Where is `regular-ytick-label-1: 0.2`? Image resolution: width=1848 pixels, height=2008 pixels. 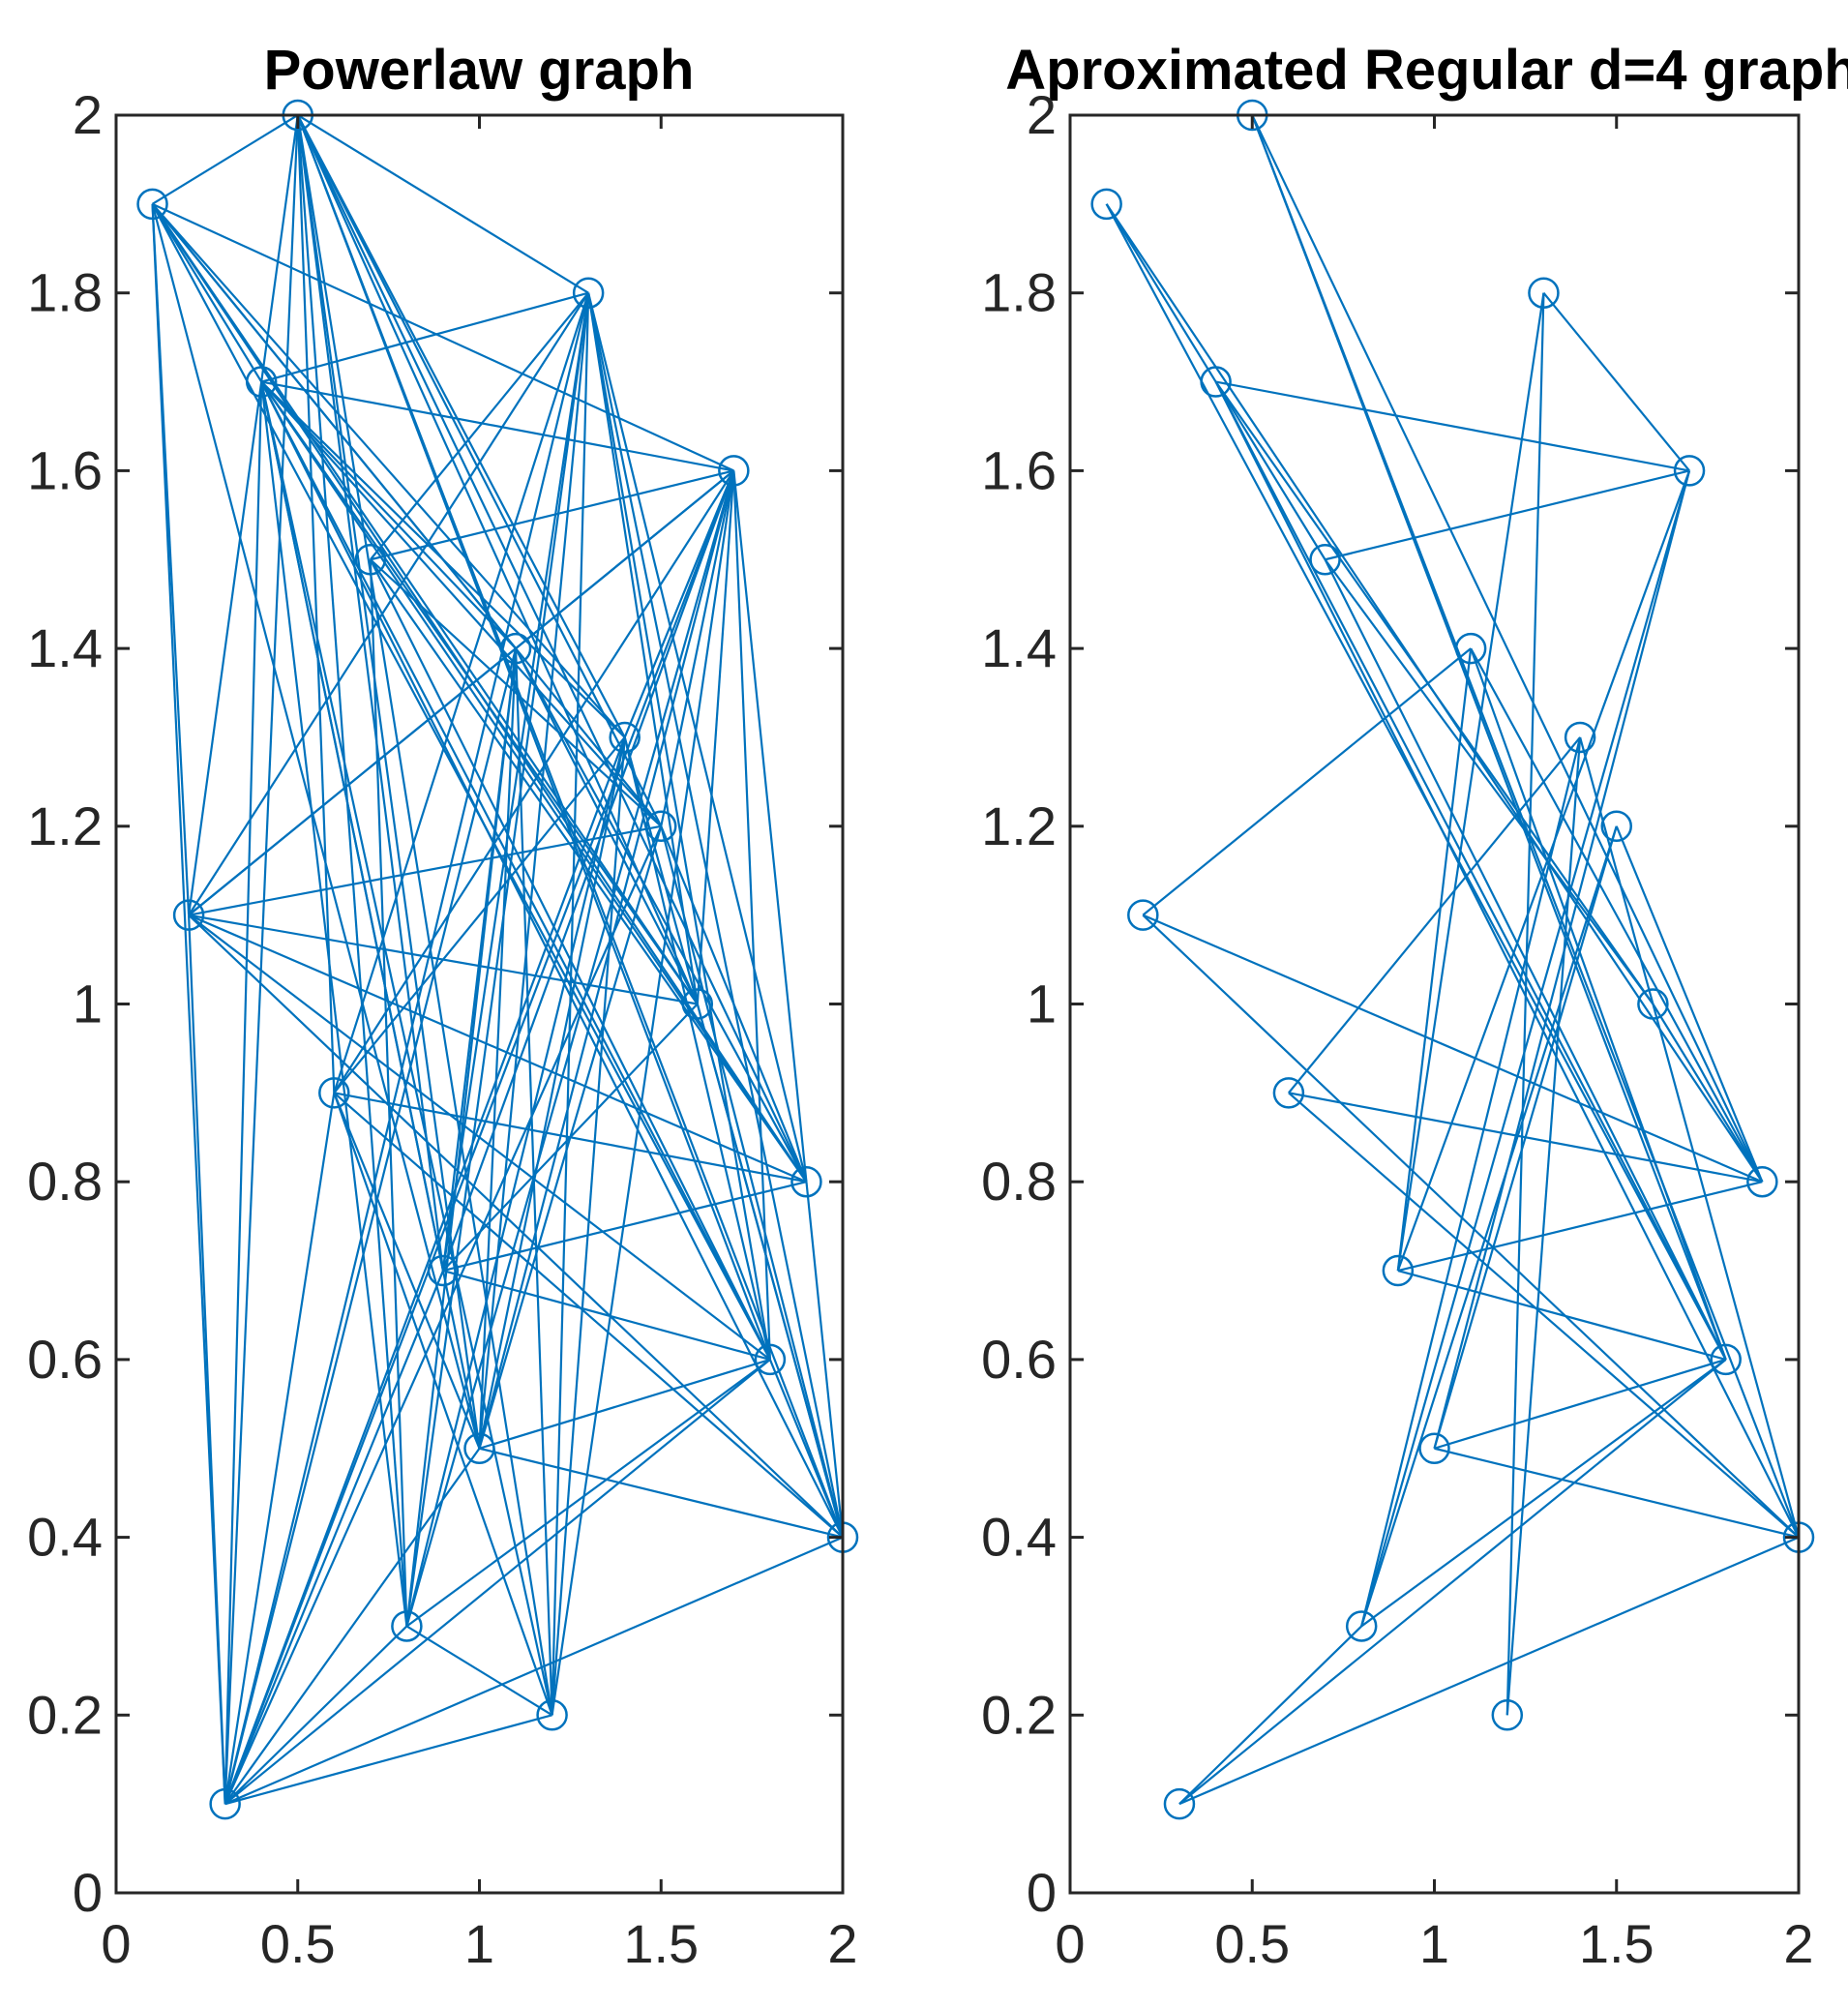
regular-ytick-label-1: 0.2 is located at coordinates (1019, 1715).